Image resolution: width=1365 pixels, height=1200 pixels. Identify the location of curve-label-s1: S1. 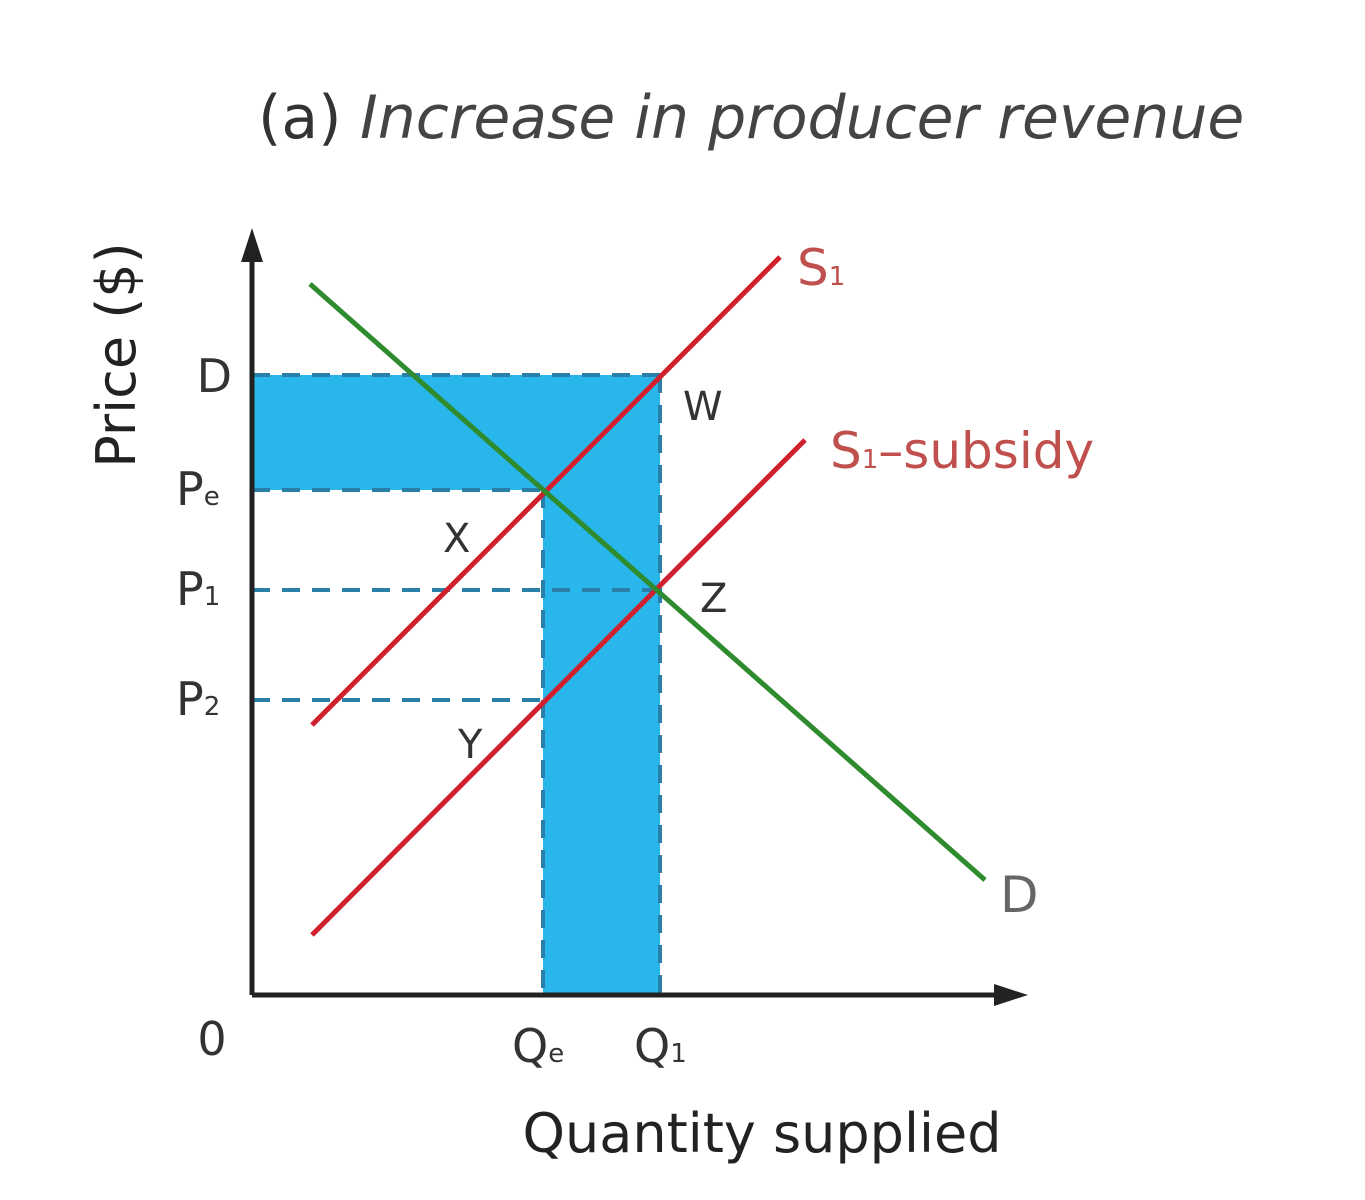
(821, 268).